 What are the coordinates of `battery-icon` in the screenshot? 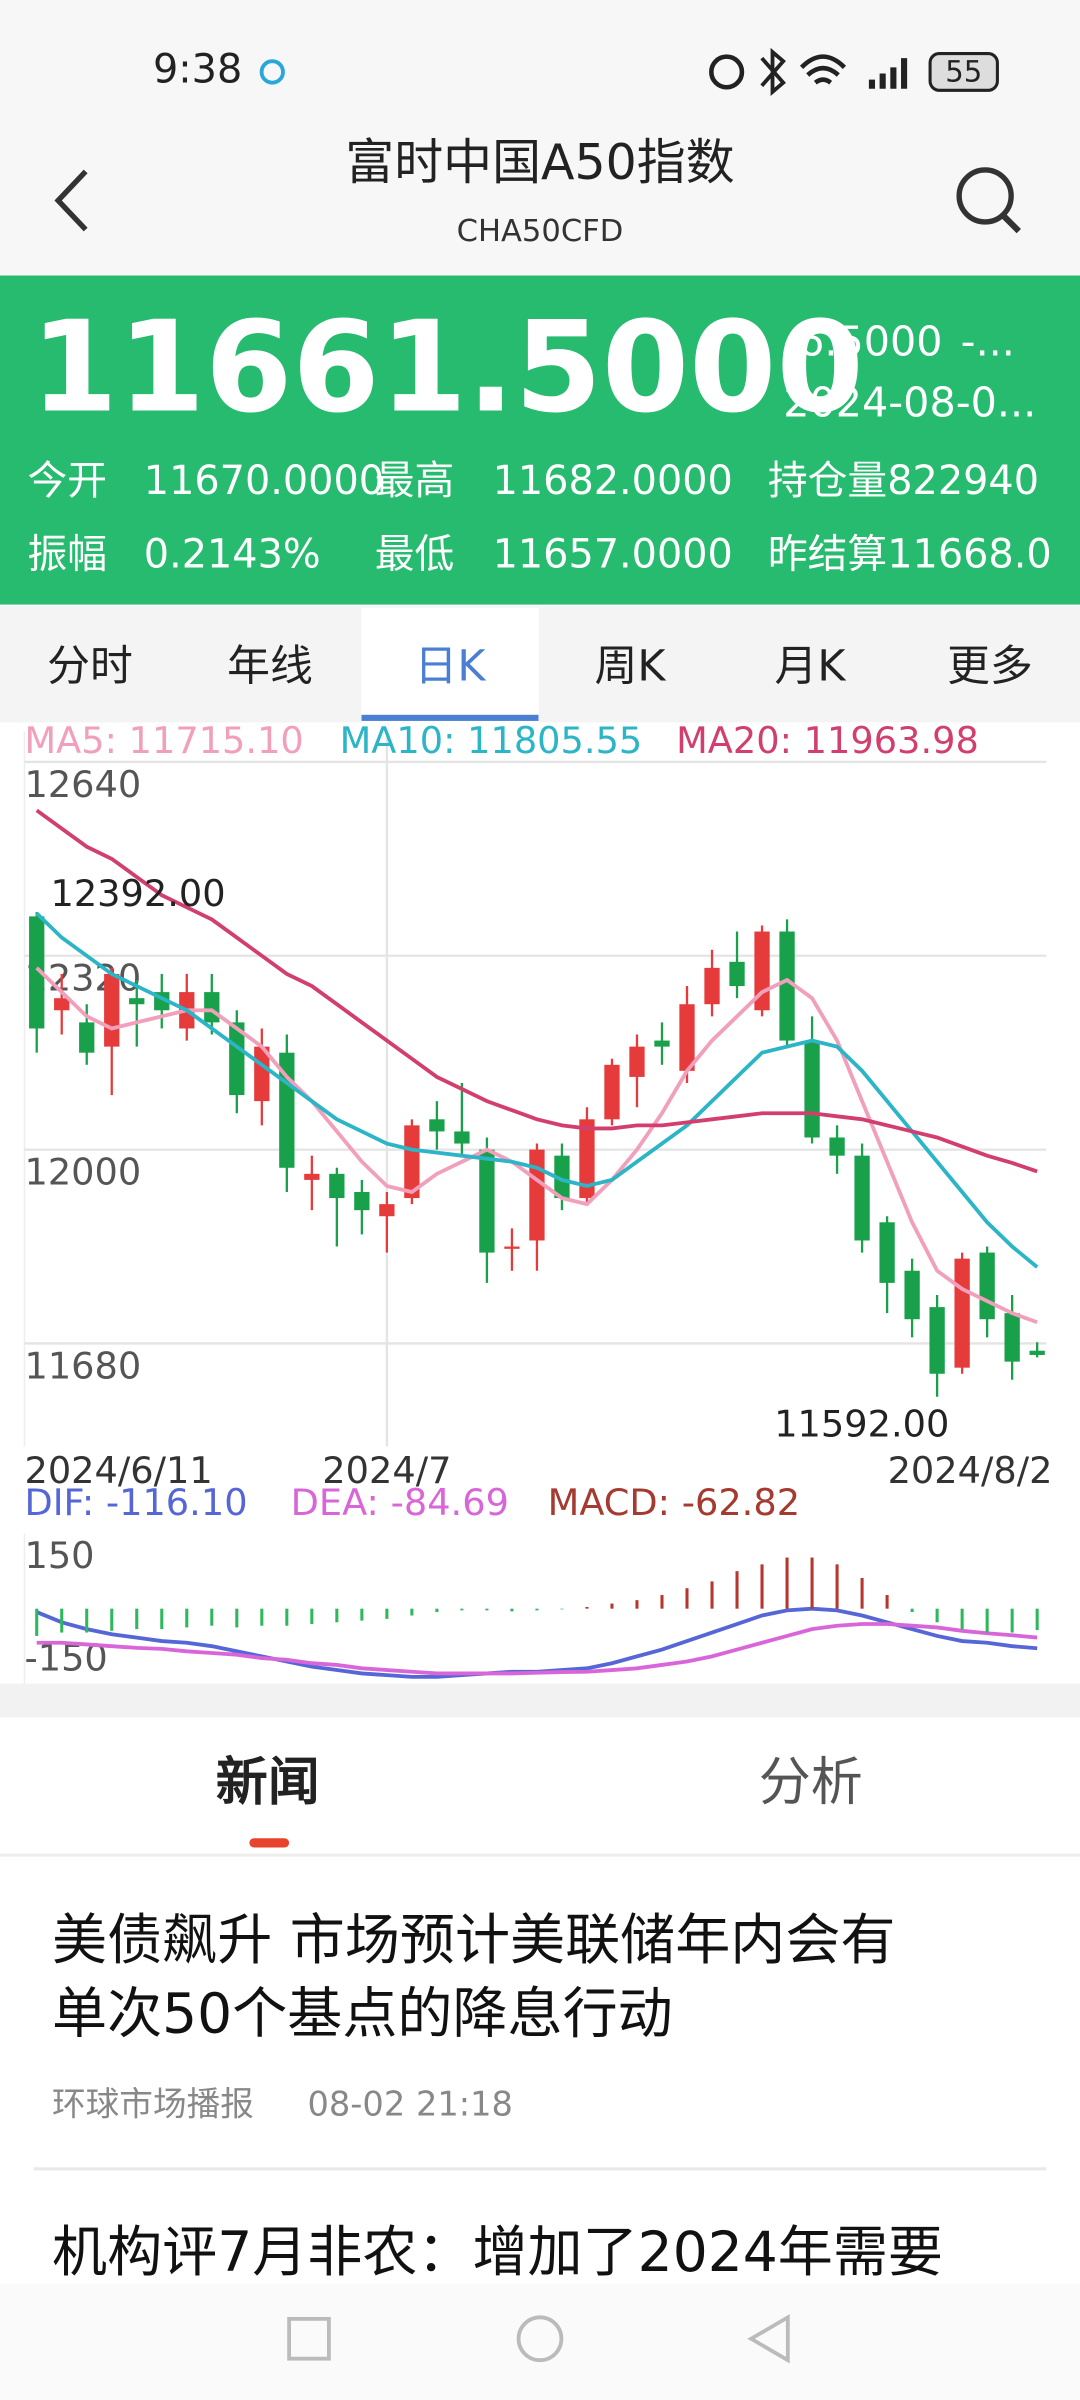 It's located at (963, 72).